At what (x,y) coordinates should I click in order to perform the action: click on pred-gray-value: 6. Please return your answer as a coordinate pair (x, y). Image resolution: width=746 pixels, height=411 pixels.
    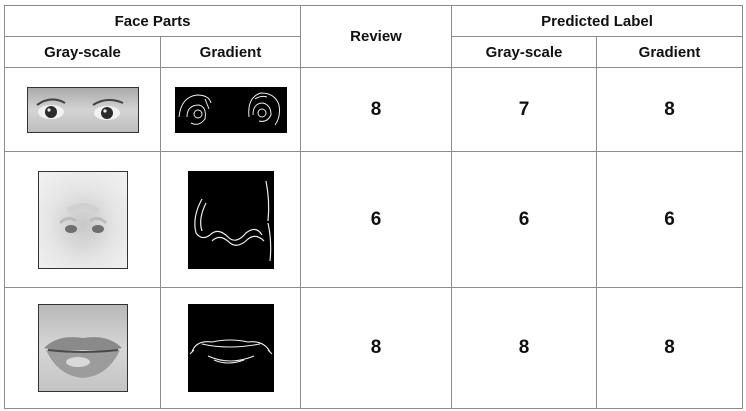
    Looking at the image, I should click on (524, 219).